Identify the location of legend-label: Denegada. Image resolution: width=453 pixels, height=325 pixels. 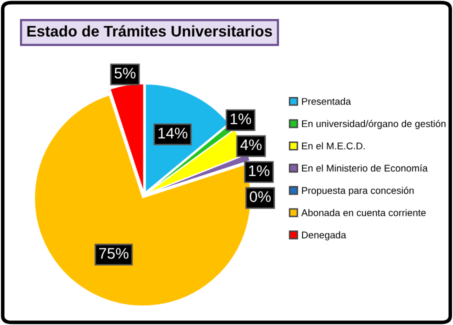
(324, 235).